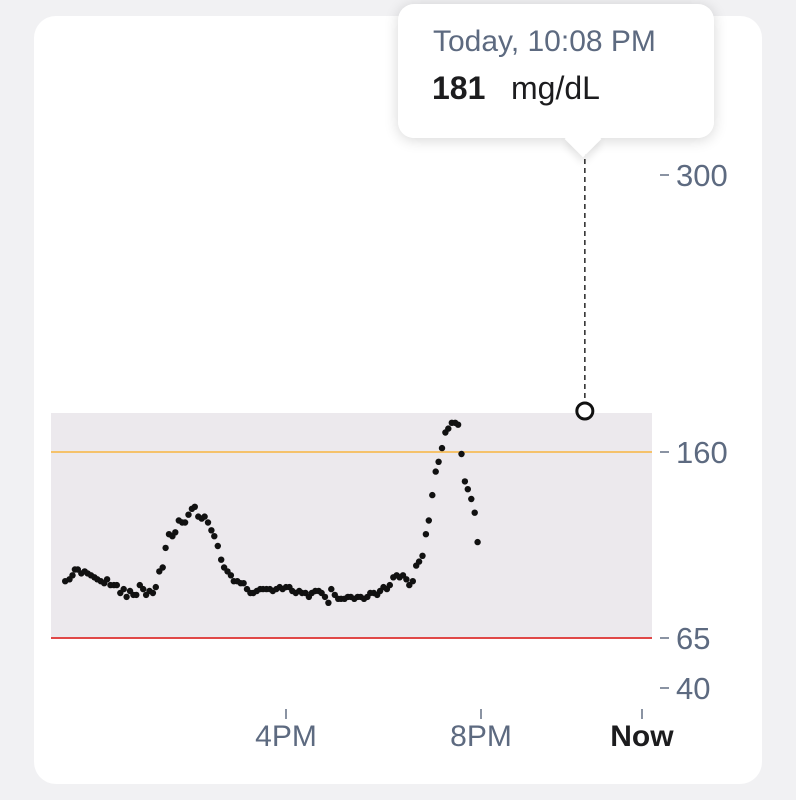 The height and width of the screenshot is (800, 796). I want to click on selected-point-marker, so click(585, 411).